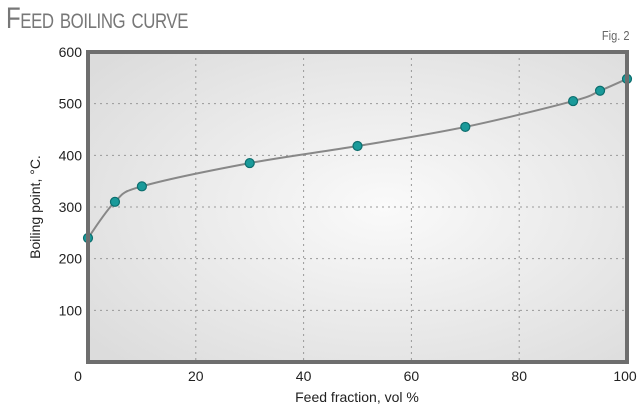 Image resolution: width=640 pixels, height=408 pixels. What do you see at coordinates (71, 155) in the screenshot?
I see `y-tick-label: 400` at bounding box center [71, 155].